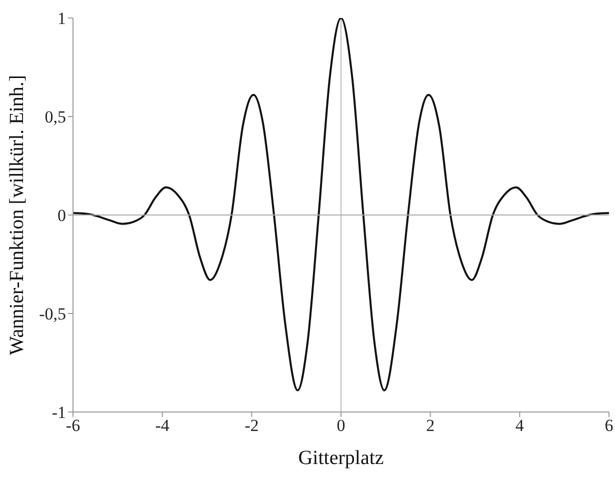 Image resolution: width=615 pixels, height=482 pixels. What do you see at coordinates (17, 215) in the screenshot?
I see `y-axis-title: Wannier-Funktion [willkürl. Einh.]` at bounding box center [17, 215].